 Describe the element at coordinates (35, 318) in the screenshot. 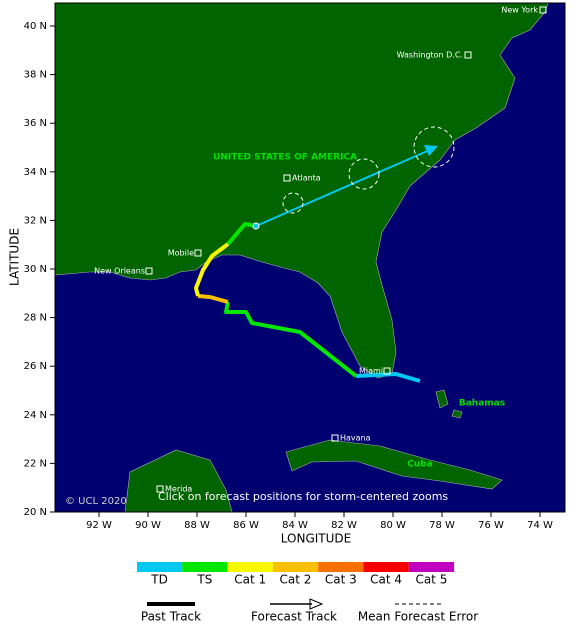

I see `lat-label: 28 N` at that location.